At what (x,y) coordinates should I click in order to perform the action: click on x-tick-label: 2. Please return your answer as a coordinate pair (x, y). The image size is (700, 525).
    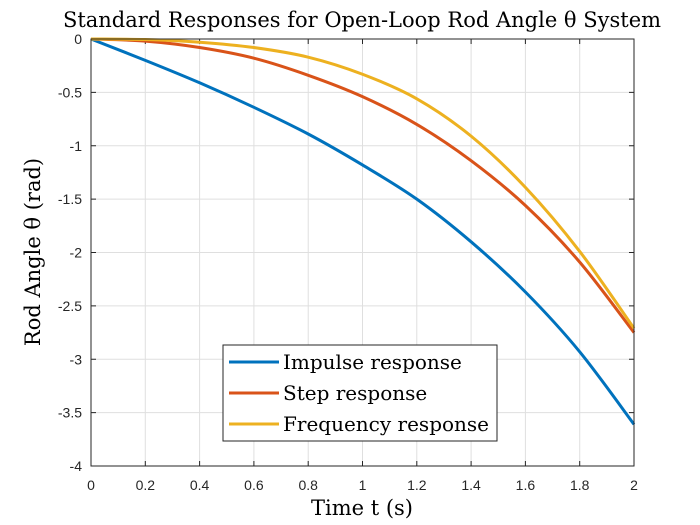
    Looking at the image, I should click on (634, 485).